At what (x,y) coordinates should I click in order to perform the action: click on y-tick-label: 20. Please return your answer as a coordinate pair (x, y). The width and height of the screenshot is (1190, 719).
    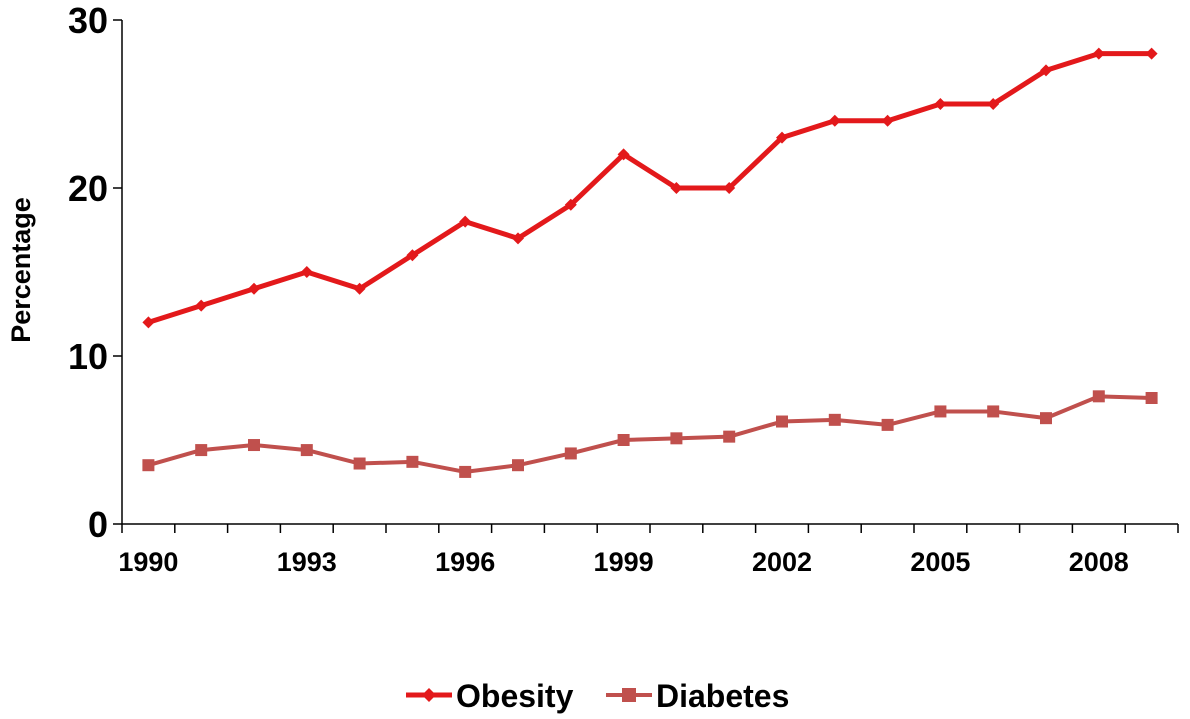
    Looking at the image, I should click on (88, 188).